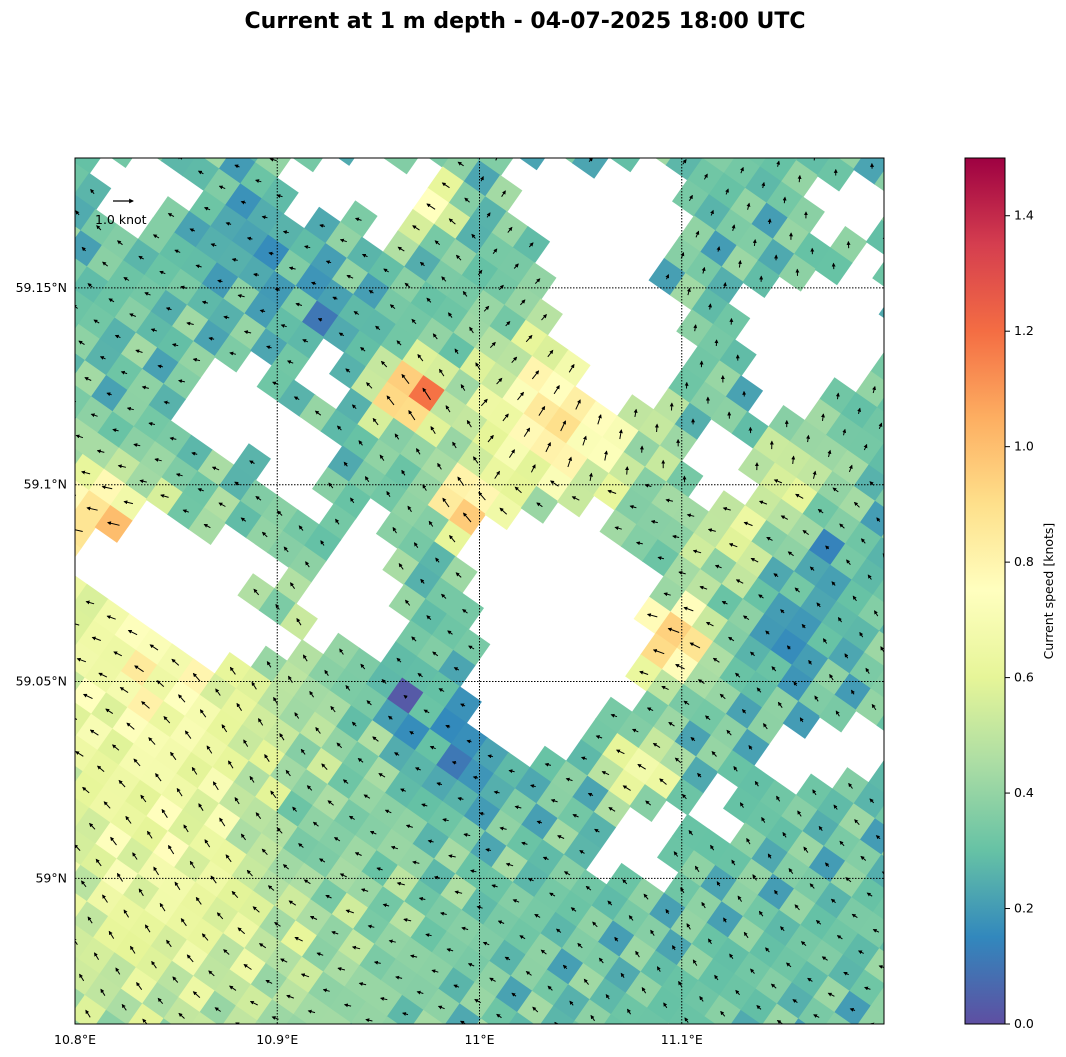 Image resolution: width=1066 pixels, height=1057 pixels. I want to click on colorbar-tick-label: 1.4, so click(1024, 215).